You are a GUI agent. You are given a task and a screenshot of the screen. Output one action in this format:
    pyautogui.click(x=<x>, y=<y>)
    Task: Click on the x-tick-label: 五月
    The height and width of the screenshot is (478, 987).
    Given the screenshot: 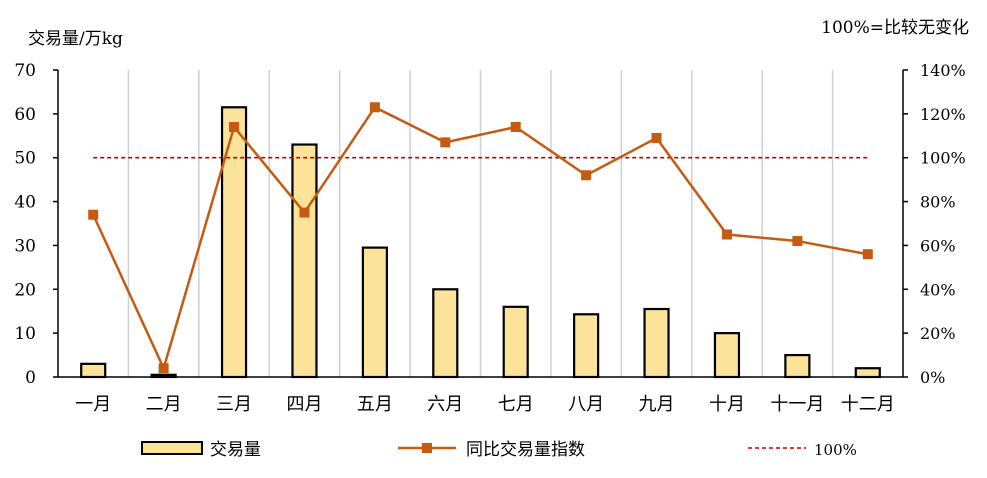 What is the action you would take?
    pyautogui.click(x=375, y=404)
    